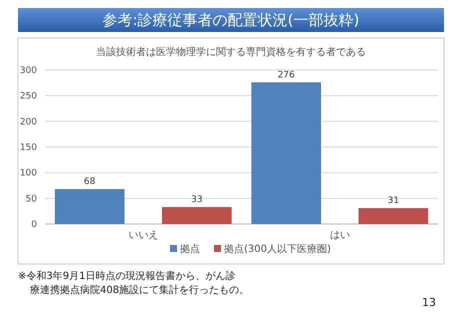 This screenshot has width=462, height=320. Describe the element at coordinates (143, 235) in the screenshot. I see `x-tick-label: いいえ` at that location.